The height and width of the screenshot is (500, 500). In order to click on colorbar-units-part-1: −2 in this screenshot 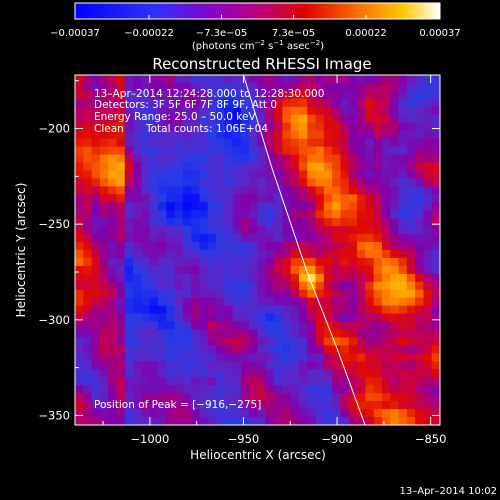, I will do `click(260, 43)`.